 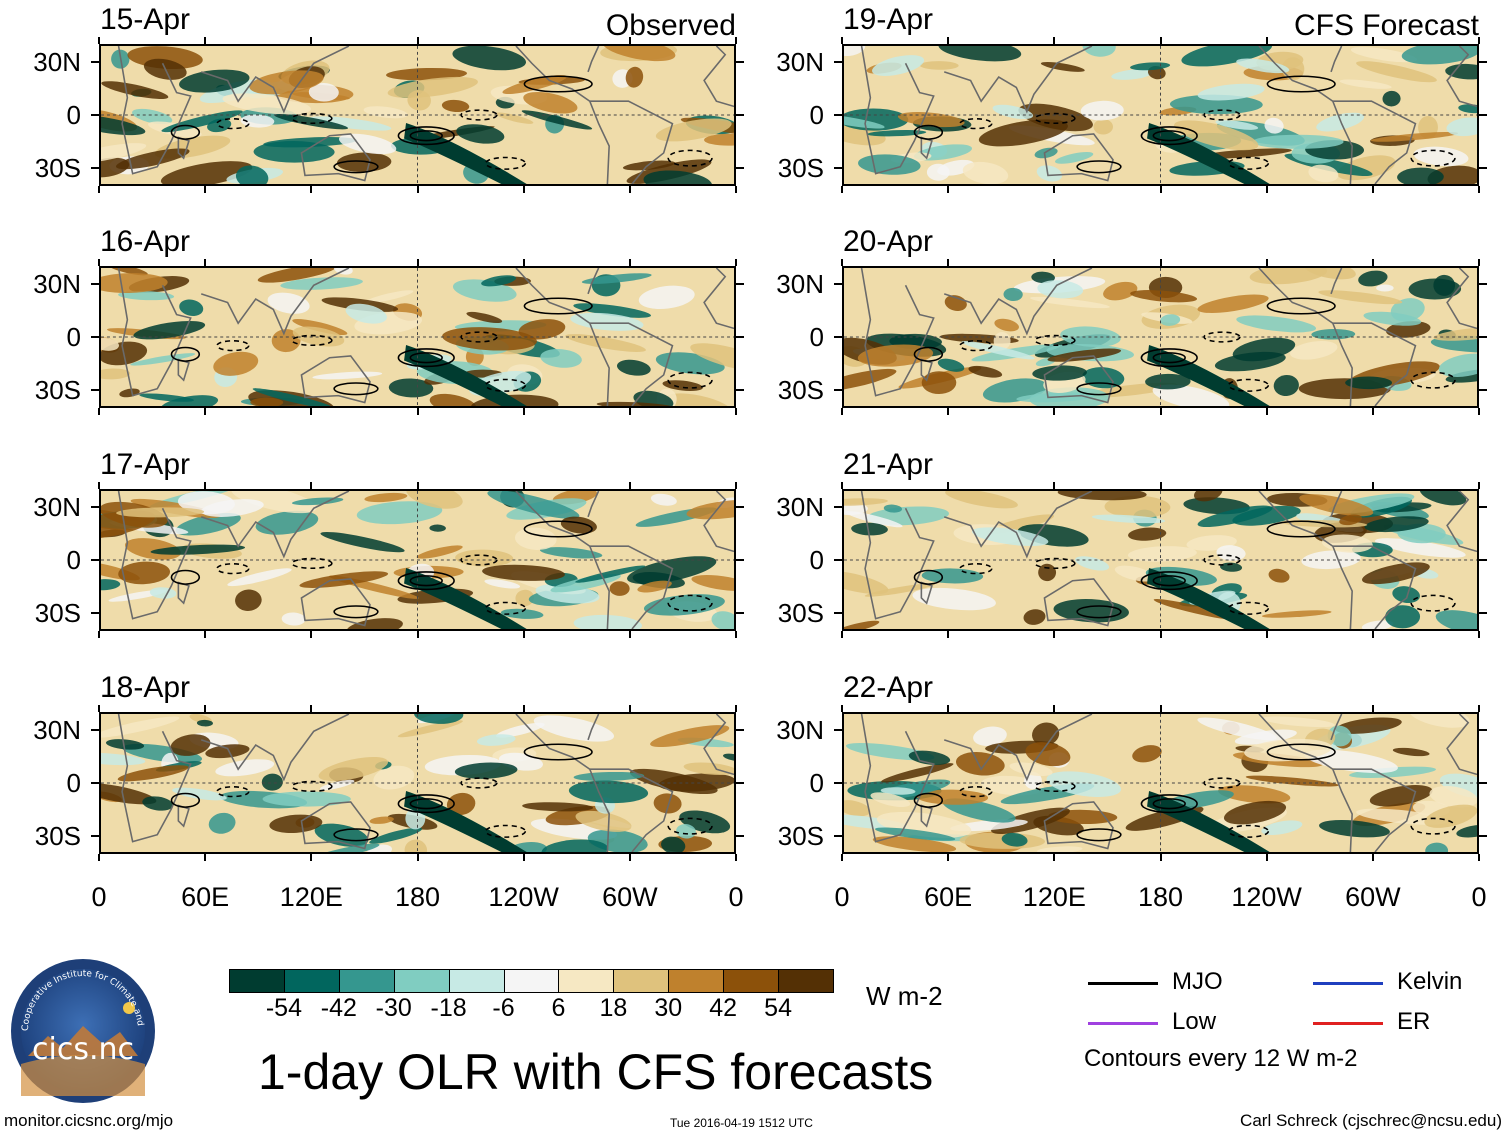 What do you see at coordinates (1160, 783) in the screenshot?
I see `map-panel-22-apr` at bounding box center [1160, 783].